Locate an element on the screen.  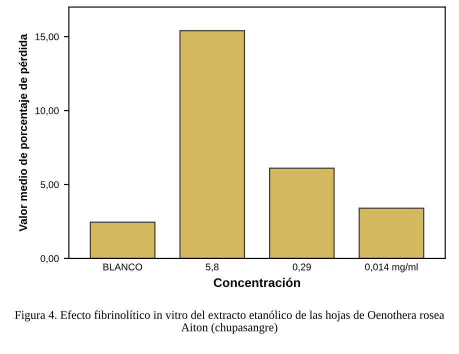
text: Figura 4. Efecto fibrinolítico in vitro del extracto etanólico de las hojas de Oenothera rosea Aiton (chupasangre) is located at coordinates (229, 322).